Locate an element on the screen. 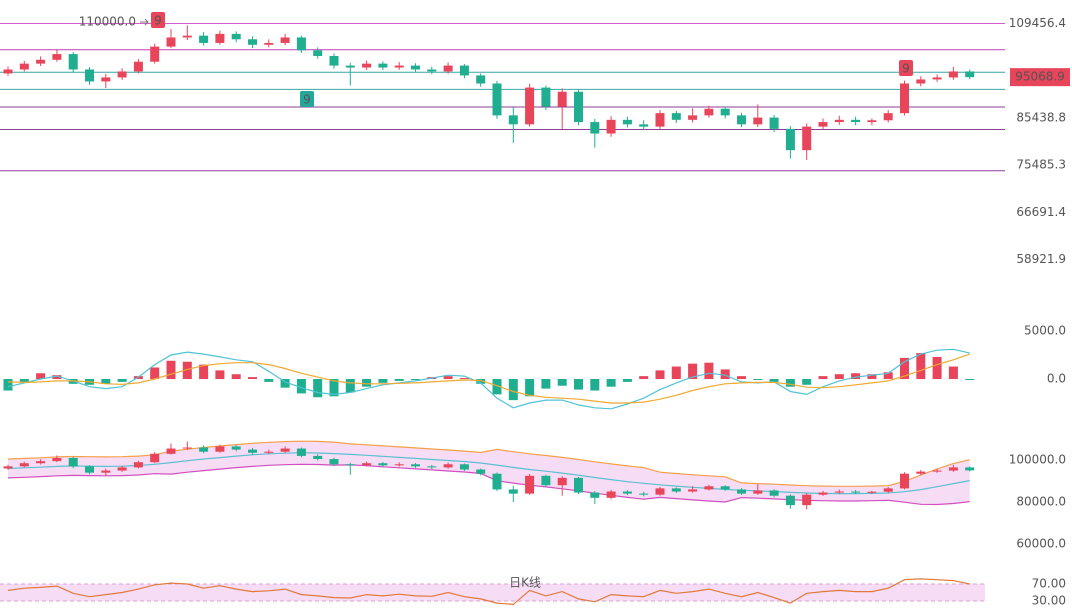  y-tick-label: 60000.0 is located at coordinates (1041, 543).